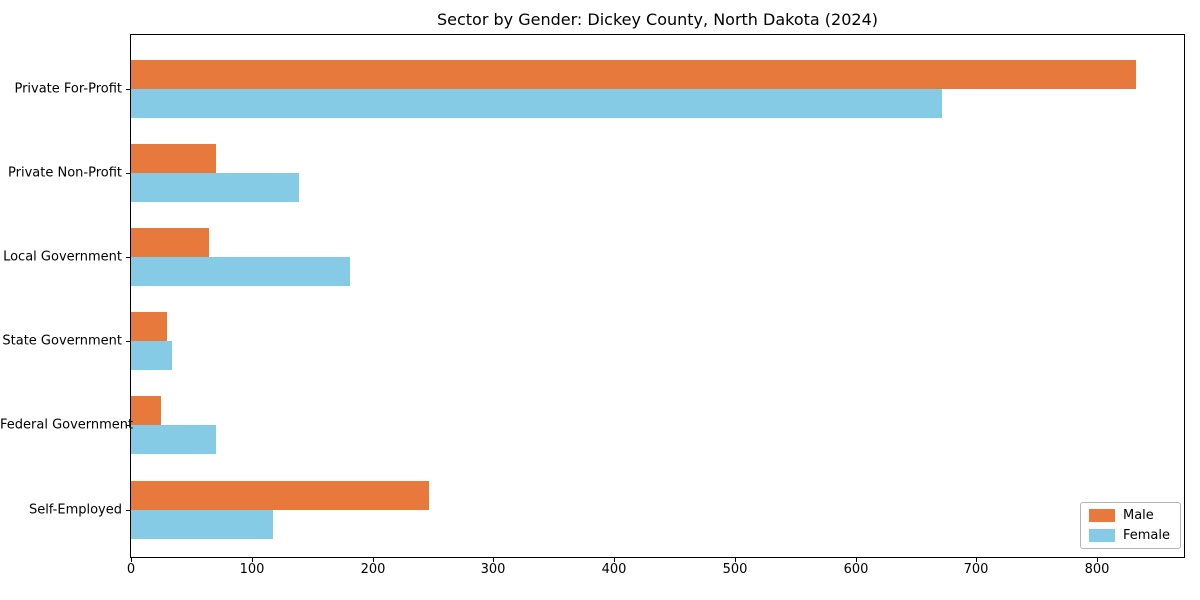 The height and width of the screenshot is (600, 1200). Describe the element at coordinates (280, 495) in the screenshot. I see `bar-male-self-employed` at that location.